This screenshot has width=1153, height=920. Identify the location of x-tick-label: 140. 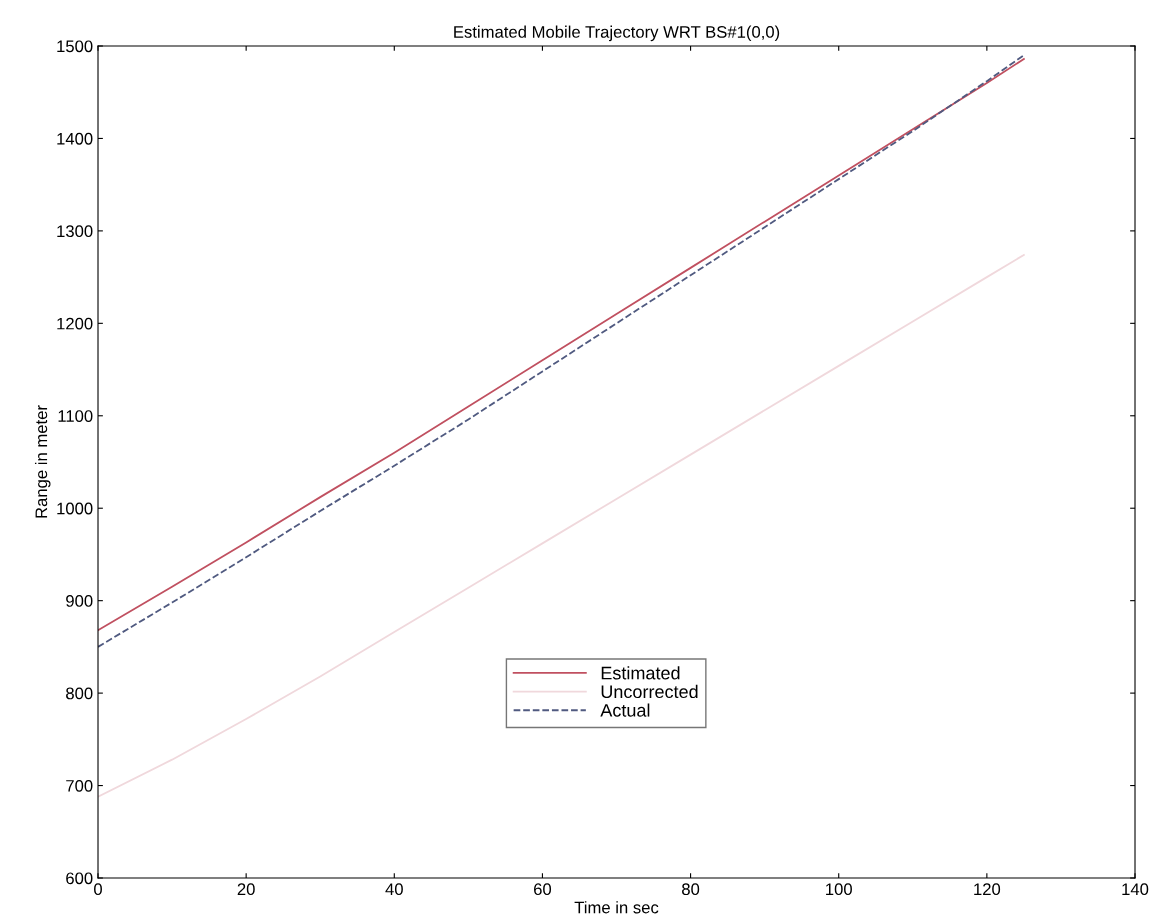
(1135, 889).